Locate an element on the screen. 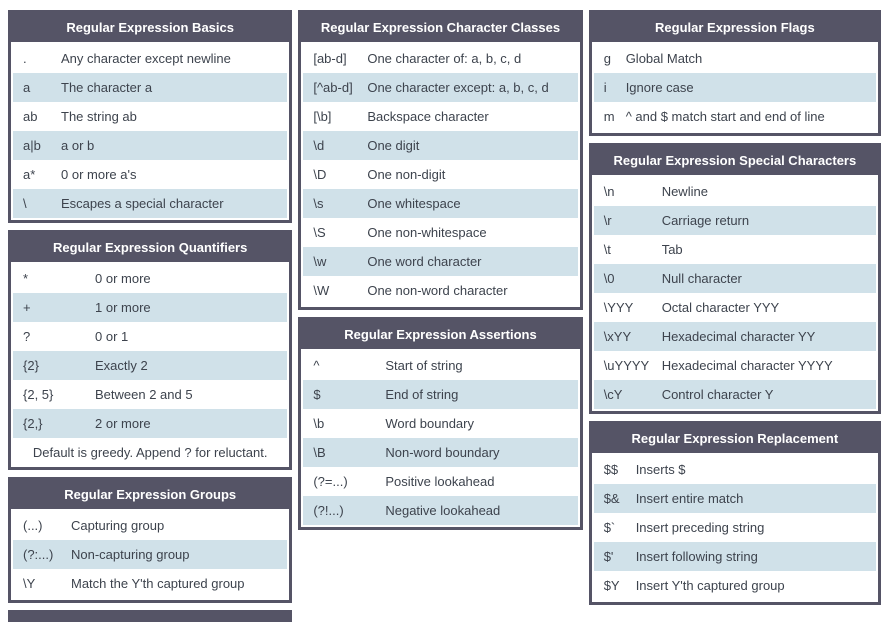  description-cell: Insert following string is located at coordinates (696, 556).